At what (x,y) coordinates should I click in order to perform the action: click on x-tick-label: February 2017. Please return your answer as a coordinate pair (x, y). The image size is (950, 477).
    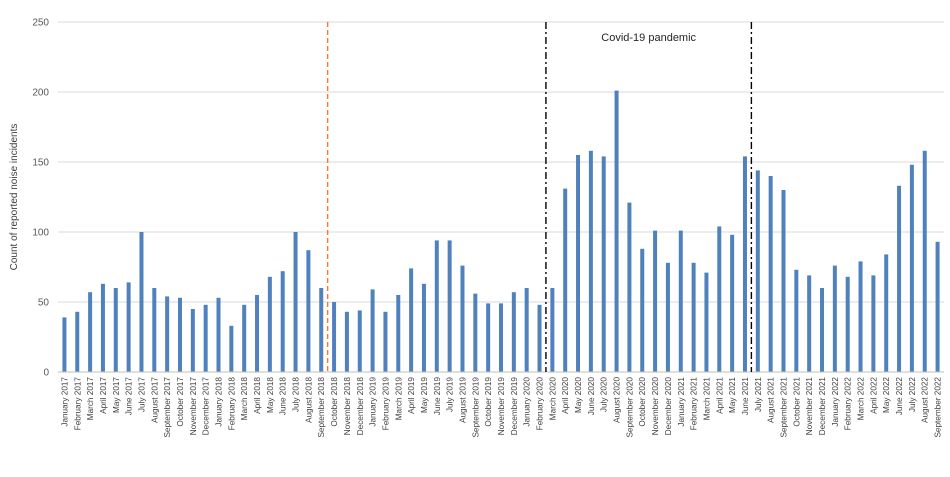
    Looking at the image, I should click on (77, 404).